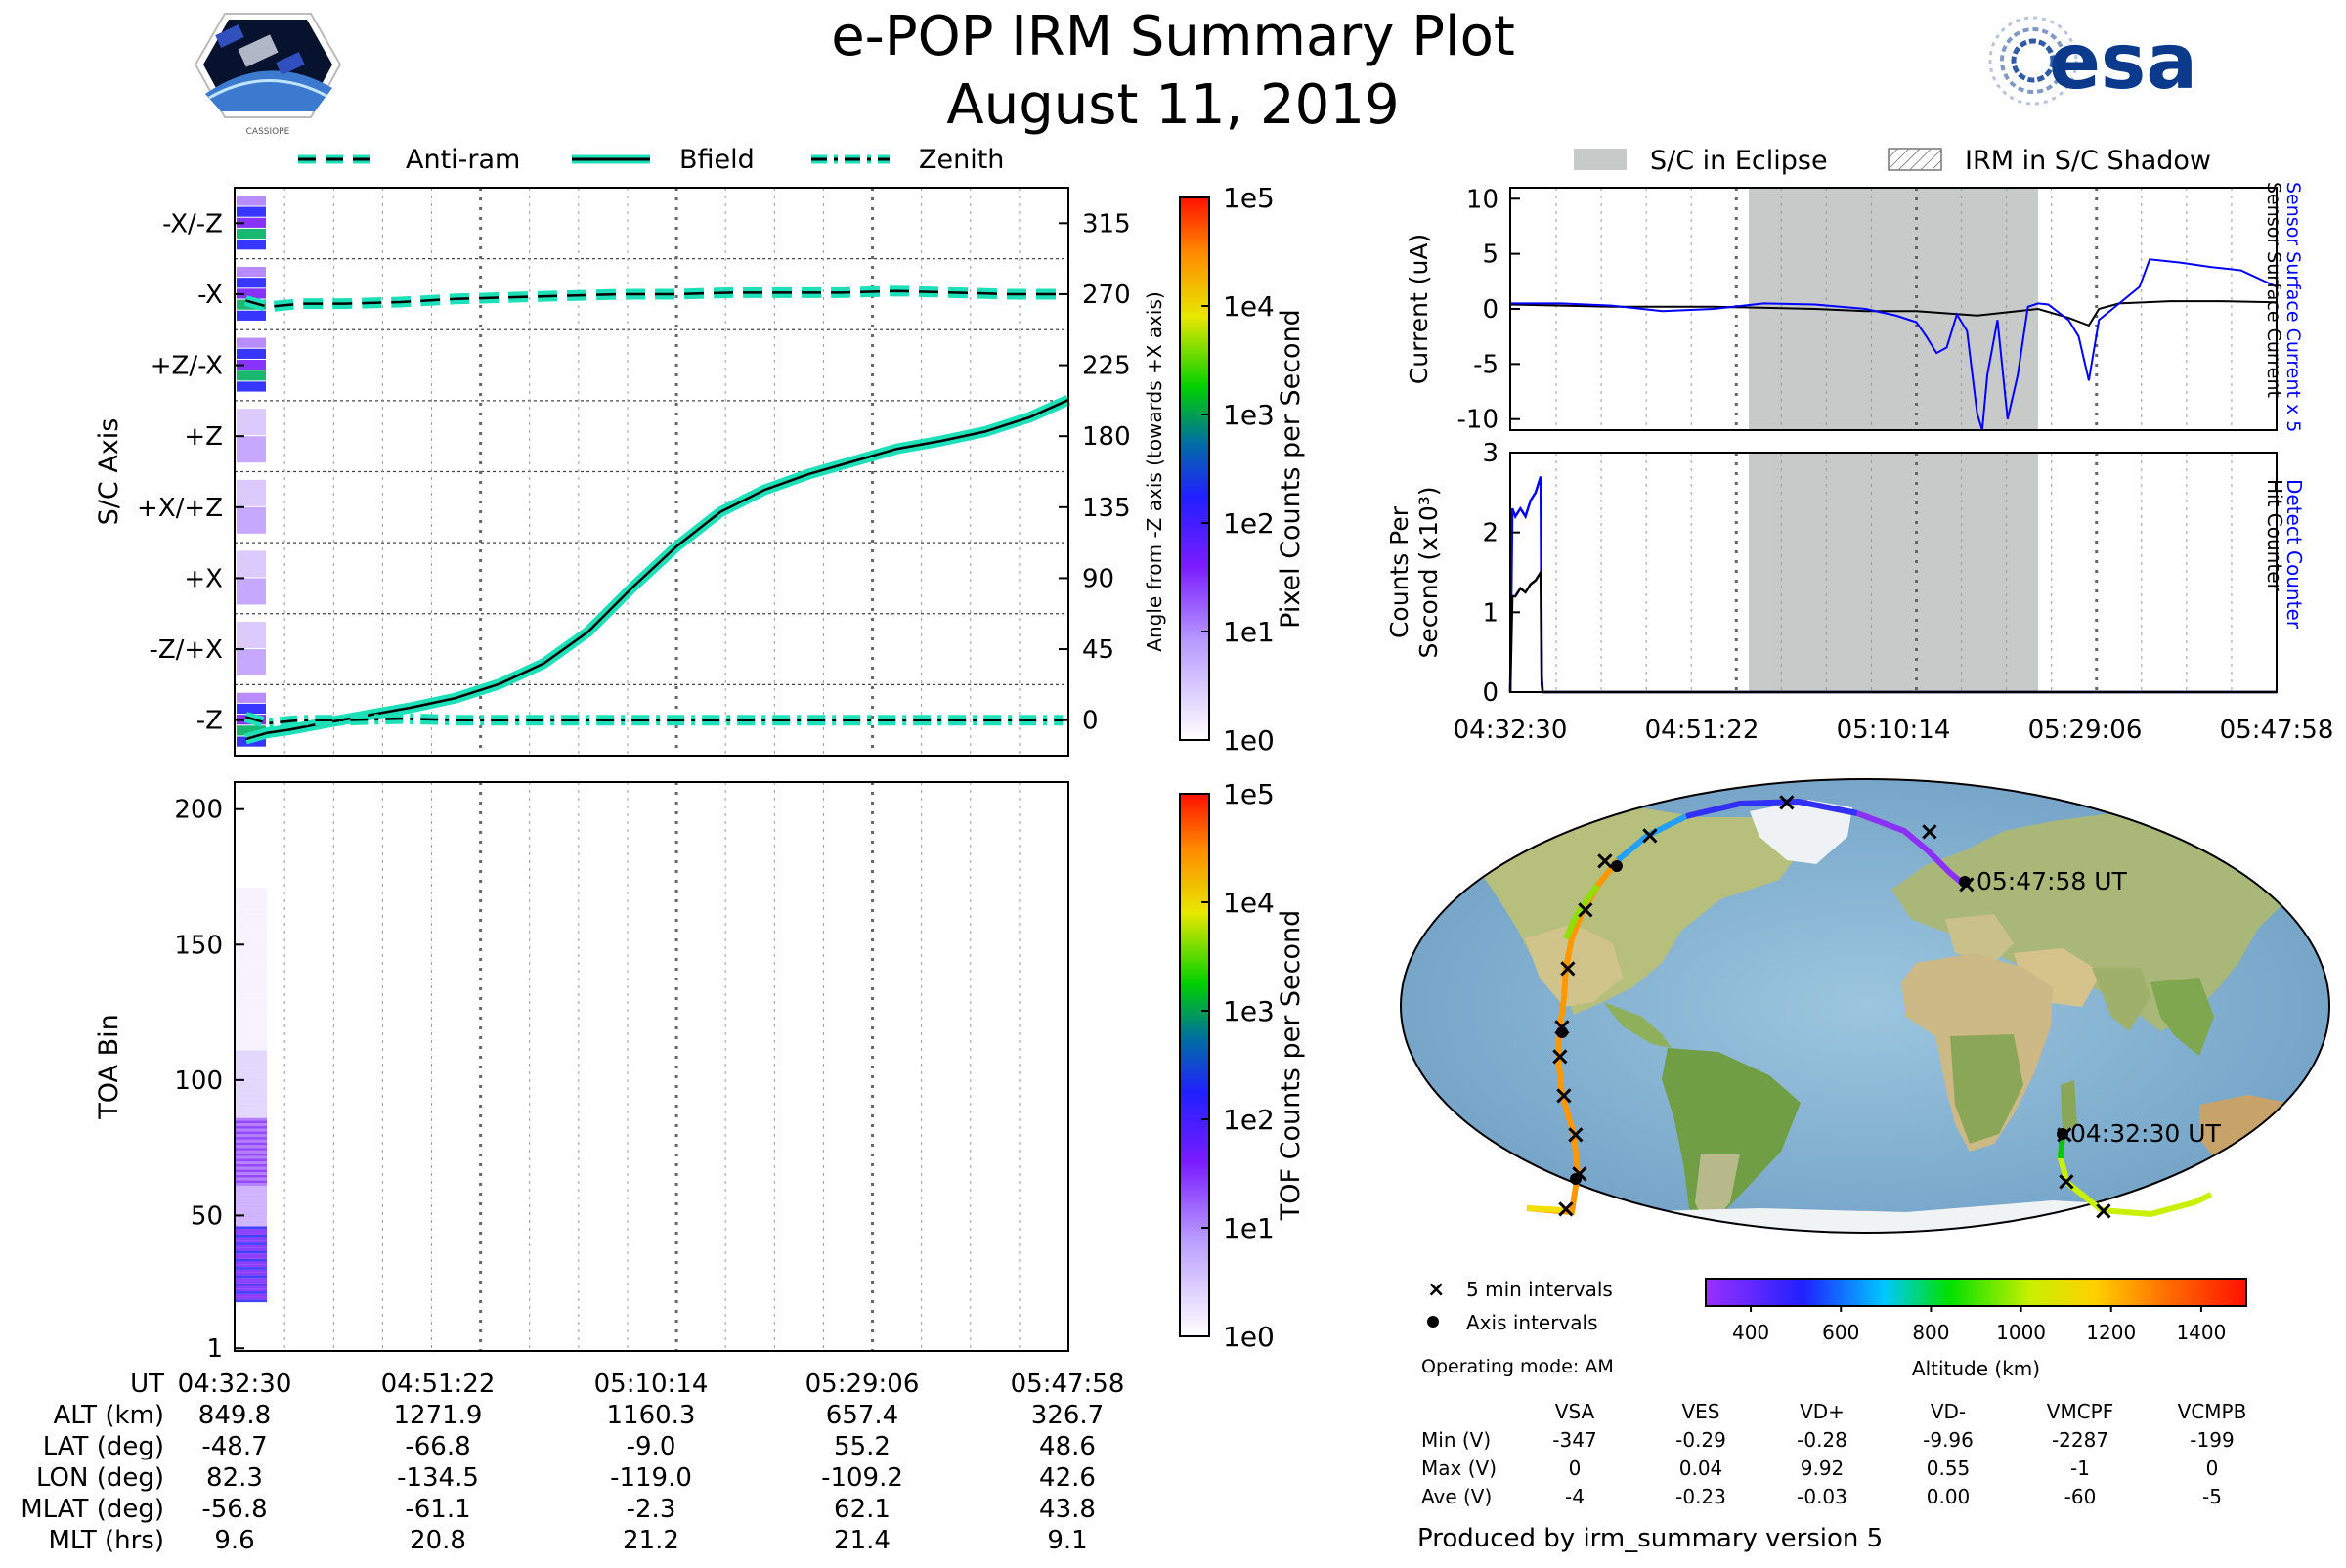  Describe the element at coordinates (2273, 290) in the screenshot. I see `y-axis-right-label-2: Sensor Surface Current` at that location.